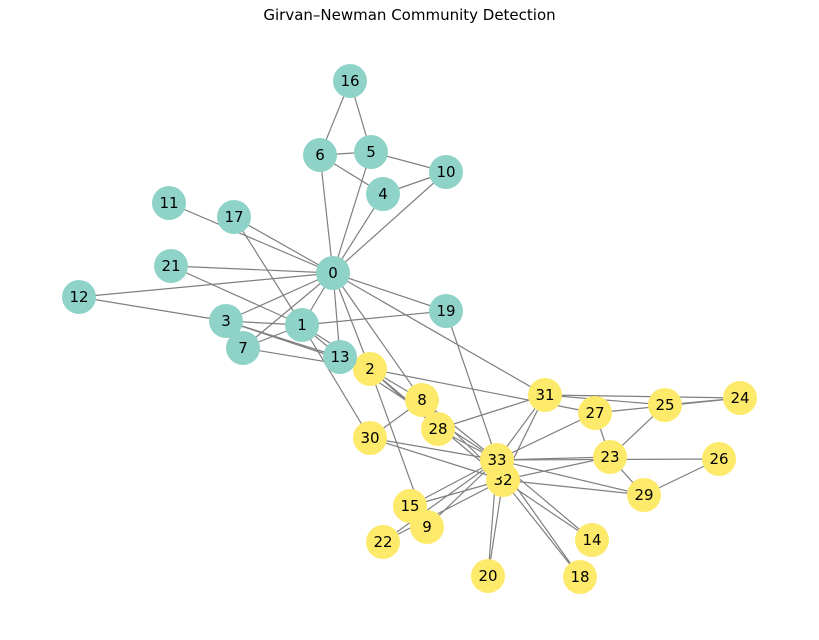 Image resolution: width=819 pixels, height=640 pixels. I want to click on node-31: 31, so click(545, 395).